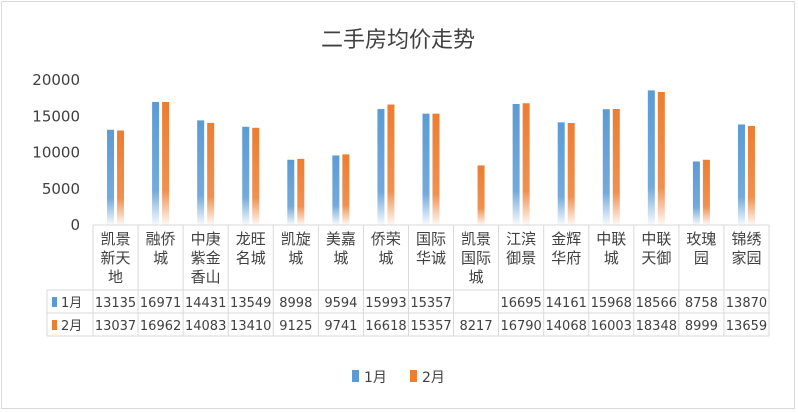 This screenshot has height=412, width=798. What do you see at coordinates (385, 326) in the screenshot?
I see `data-cell: 16618` at bounding box center [385, 326].